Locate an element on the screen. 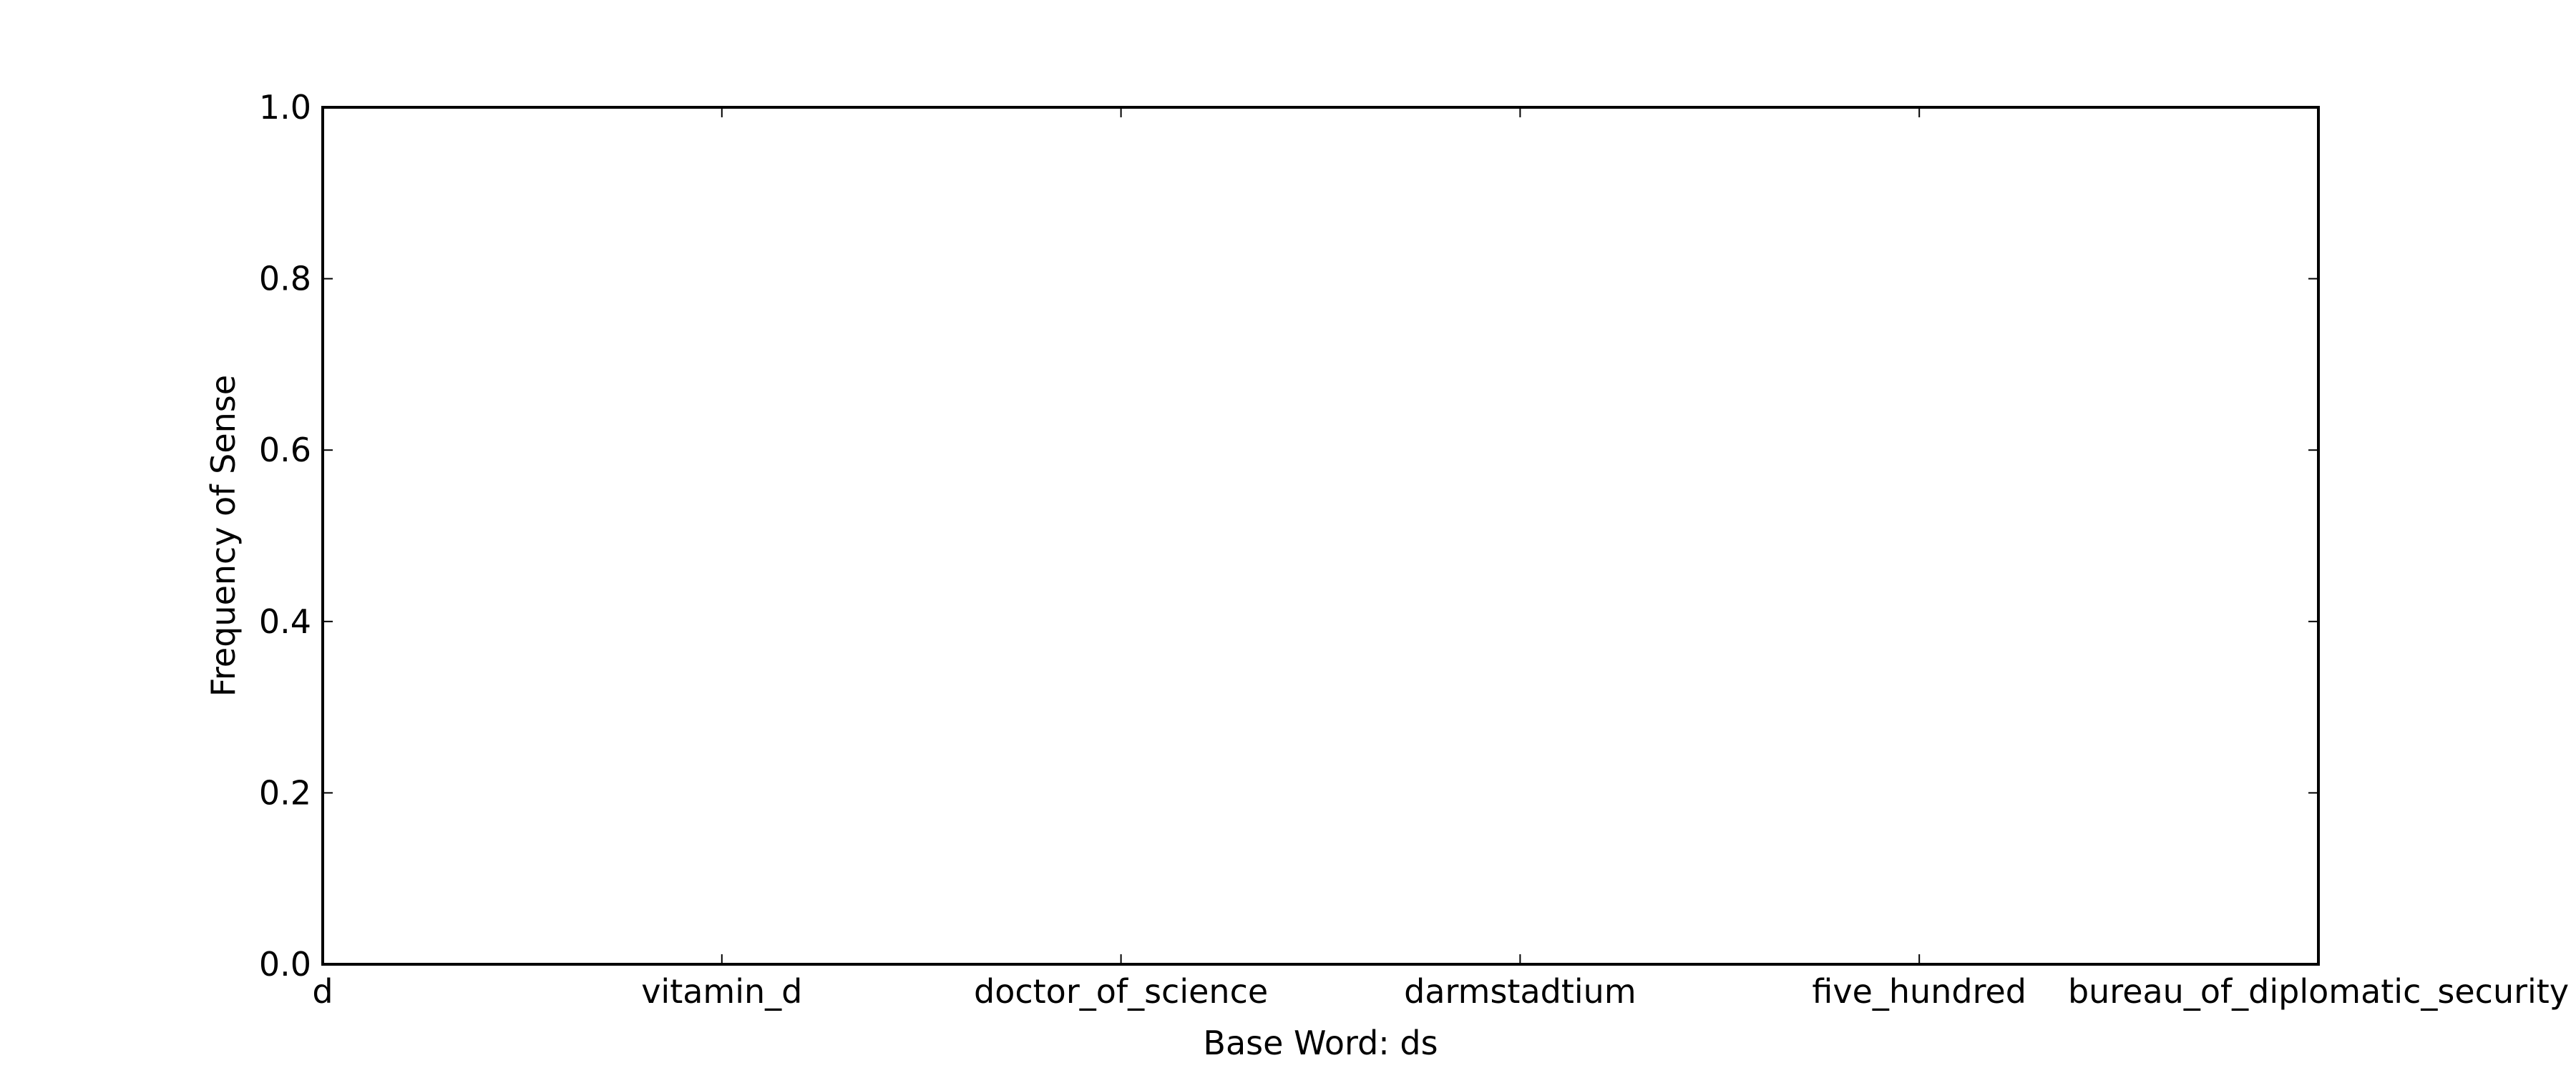 The width and height of the screenshot is (2576, 1073). y-tick-label-0.0: 0.0 is located at coordinates (285, 965).